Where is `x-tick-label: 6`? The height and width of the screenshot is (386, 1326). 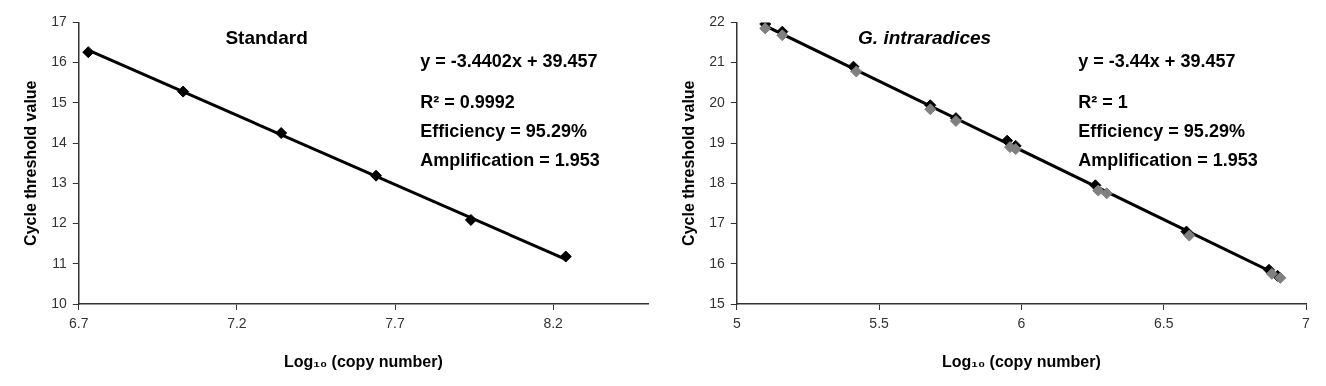 x-tick-label: 6 is located at coordinates (1021, 323).